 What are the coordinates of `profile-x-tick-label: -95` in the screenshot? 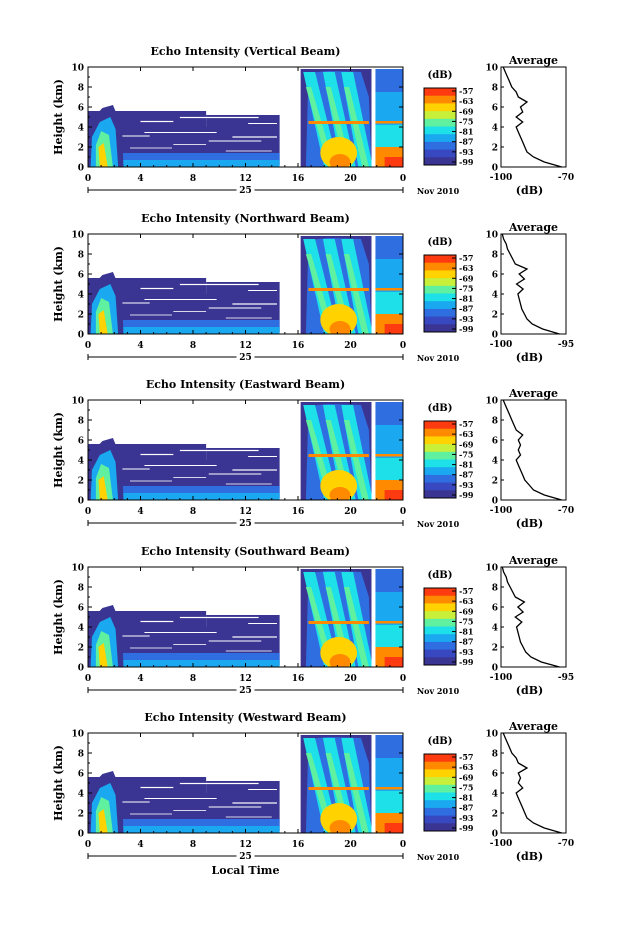 It's located at (566, 345).